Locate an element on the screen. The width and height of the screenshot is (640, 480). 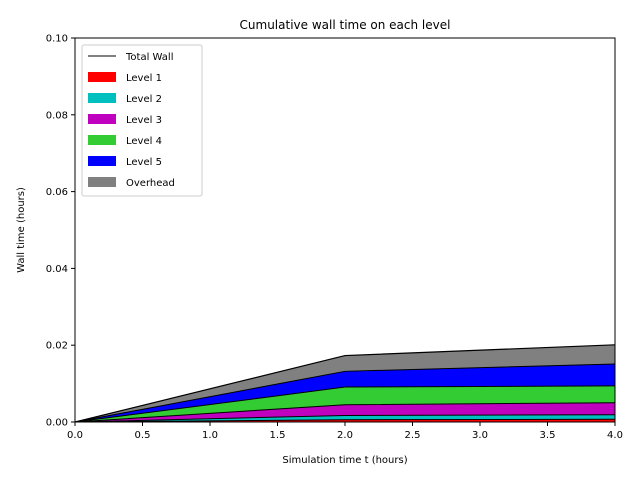
area-overhead is located at coordinates (345, 383).